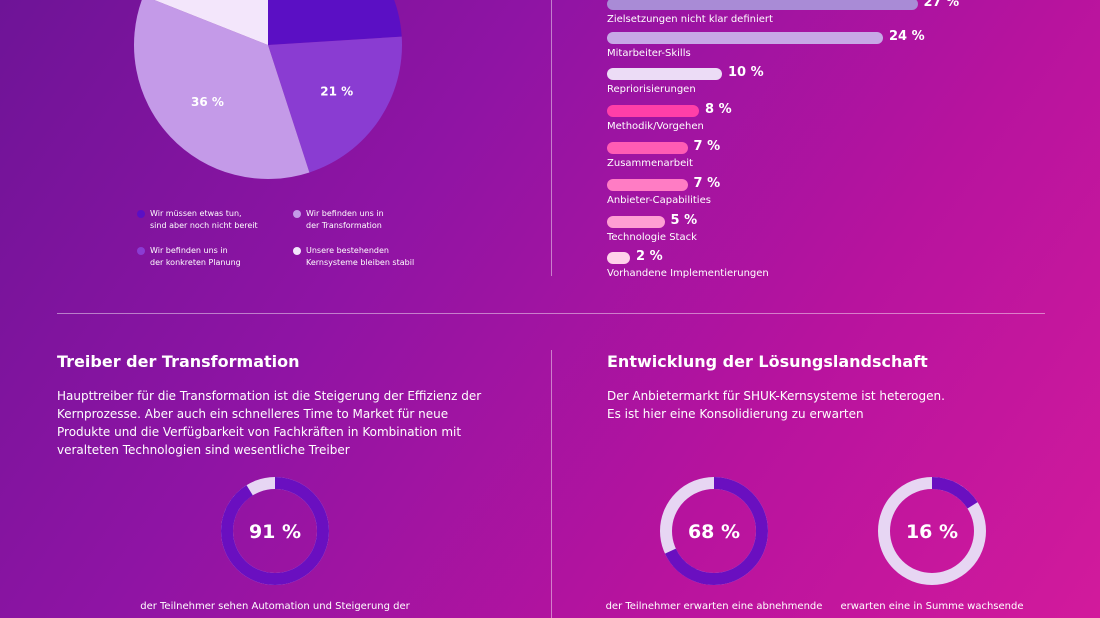 This screenshot has width=1100, height=618. I want to click on ring-value-label: 91 %, so click(275, 532).